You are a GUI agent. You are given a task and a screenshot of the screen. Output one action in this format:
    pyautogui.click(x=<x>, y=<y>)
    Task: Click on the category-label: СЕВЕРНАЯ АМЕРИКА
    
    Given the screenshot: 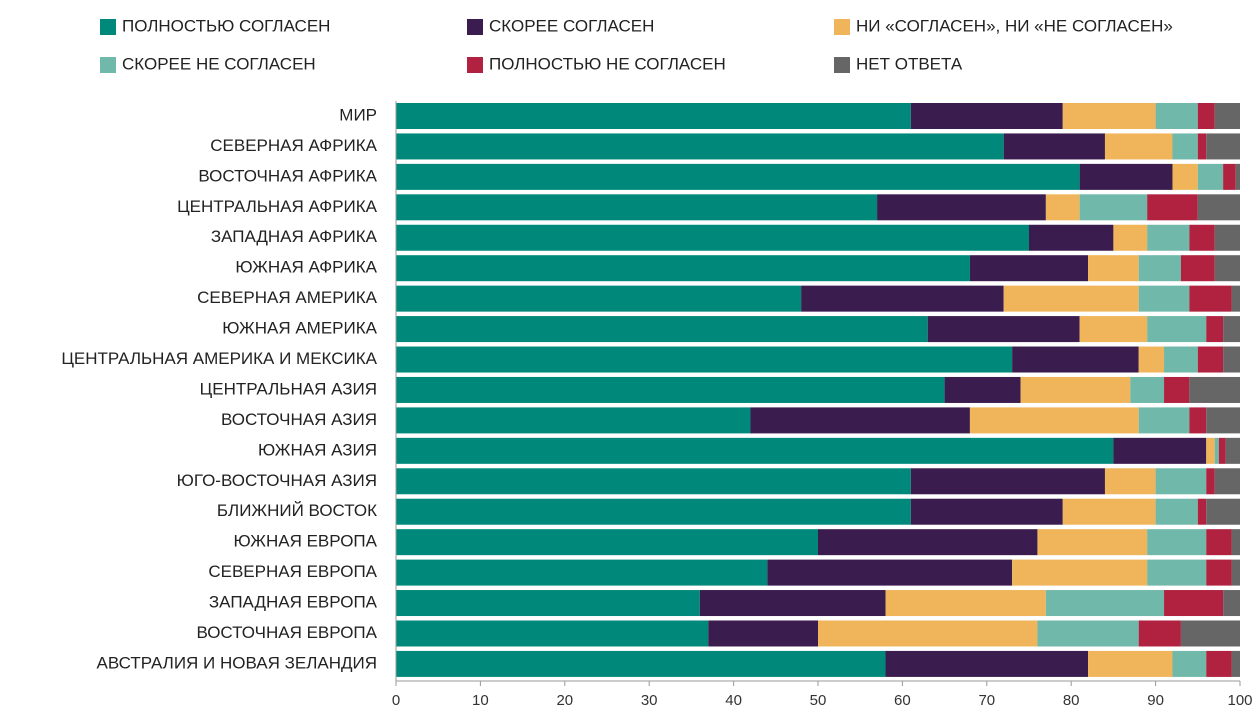 What is the action you would take?
    pyautogui.click(x=287, y=297)
    